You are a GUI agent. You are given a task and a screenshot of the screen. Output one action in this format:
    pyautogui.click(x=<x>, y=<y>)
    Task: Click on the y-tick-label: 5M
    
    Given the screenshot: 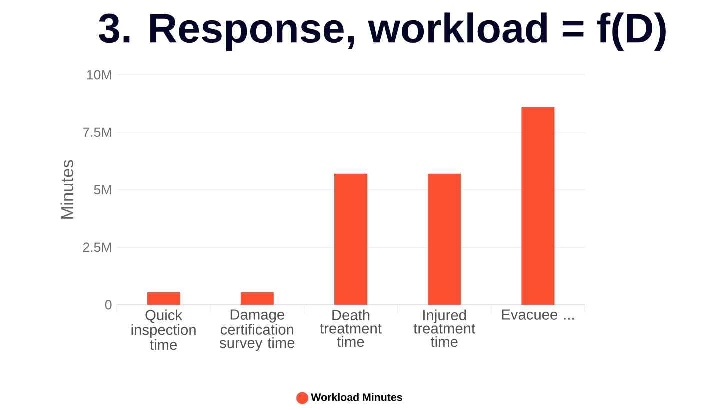 What is the action you would take?
    pyautogui.click(x=103, y=190)
    